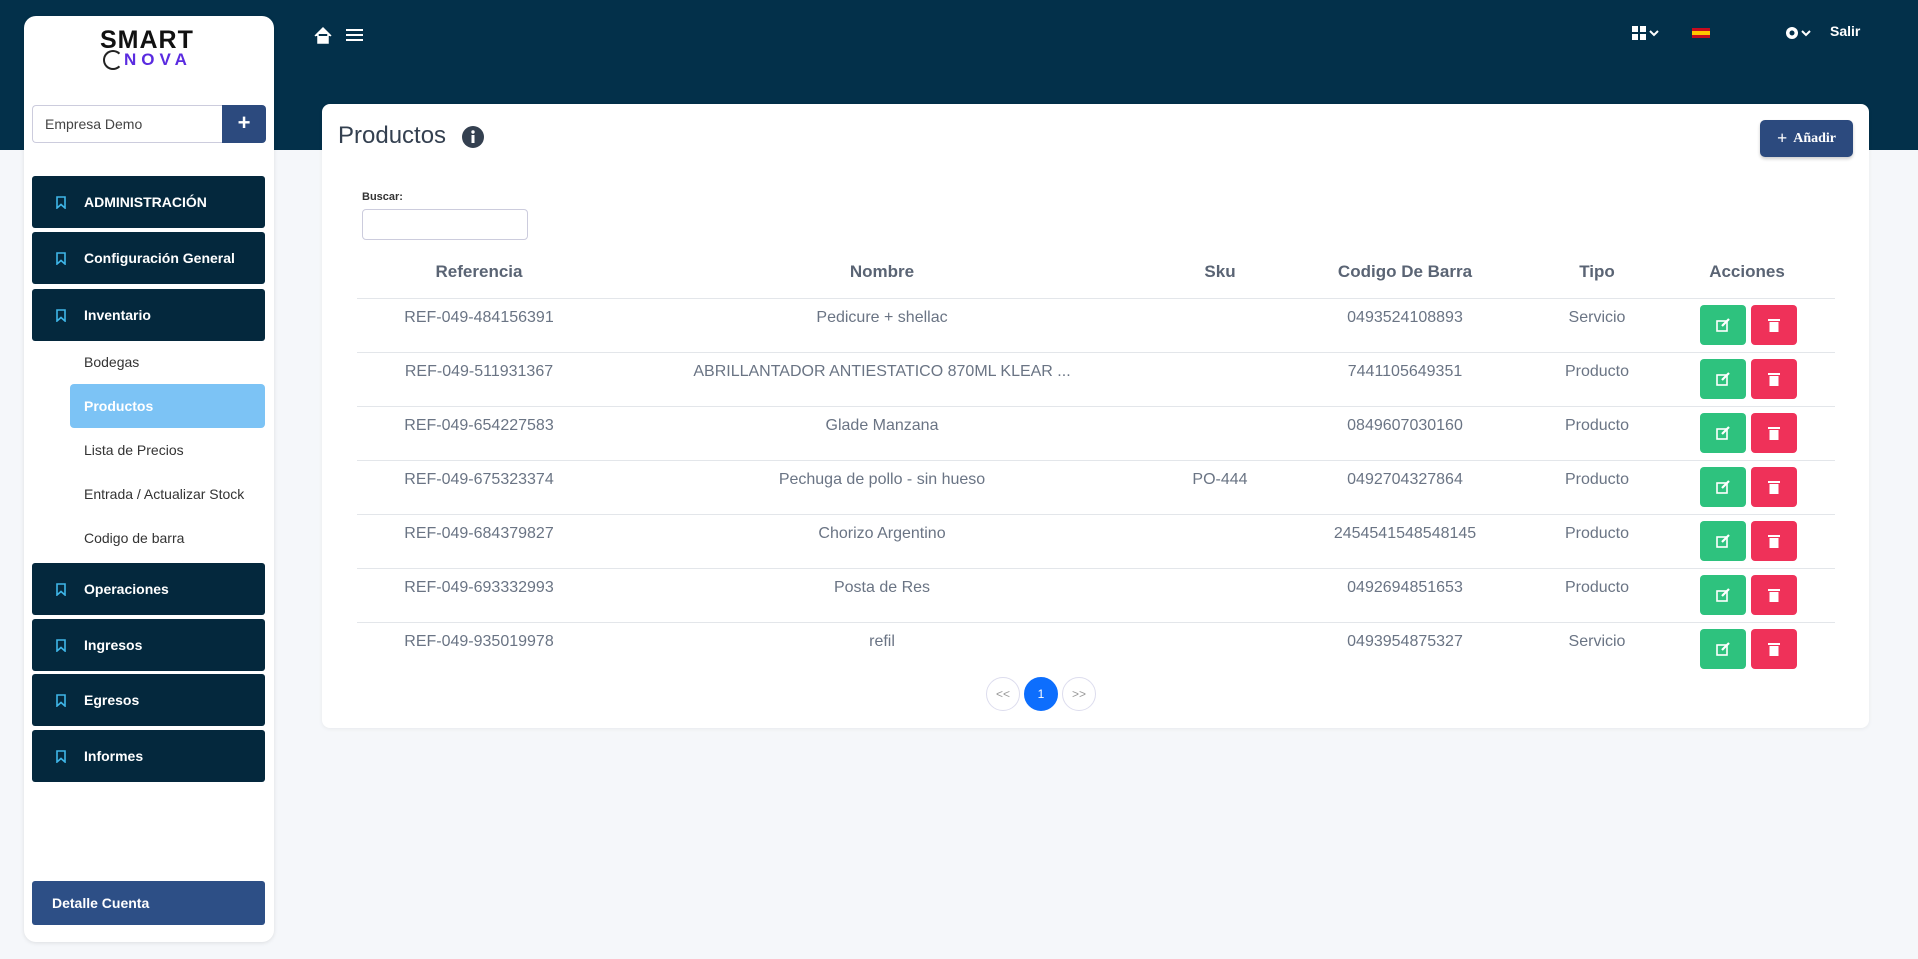  What do you see at coordinates (445, 224) in the screenshot?
I see `search-input` at bounding box center [445, 224].